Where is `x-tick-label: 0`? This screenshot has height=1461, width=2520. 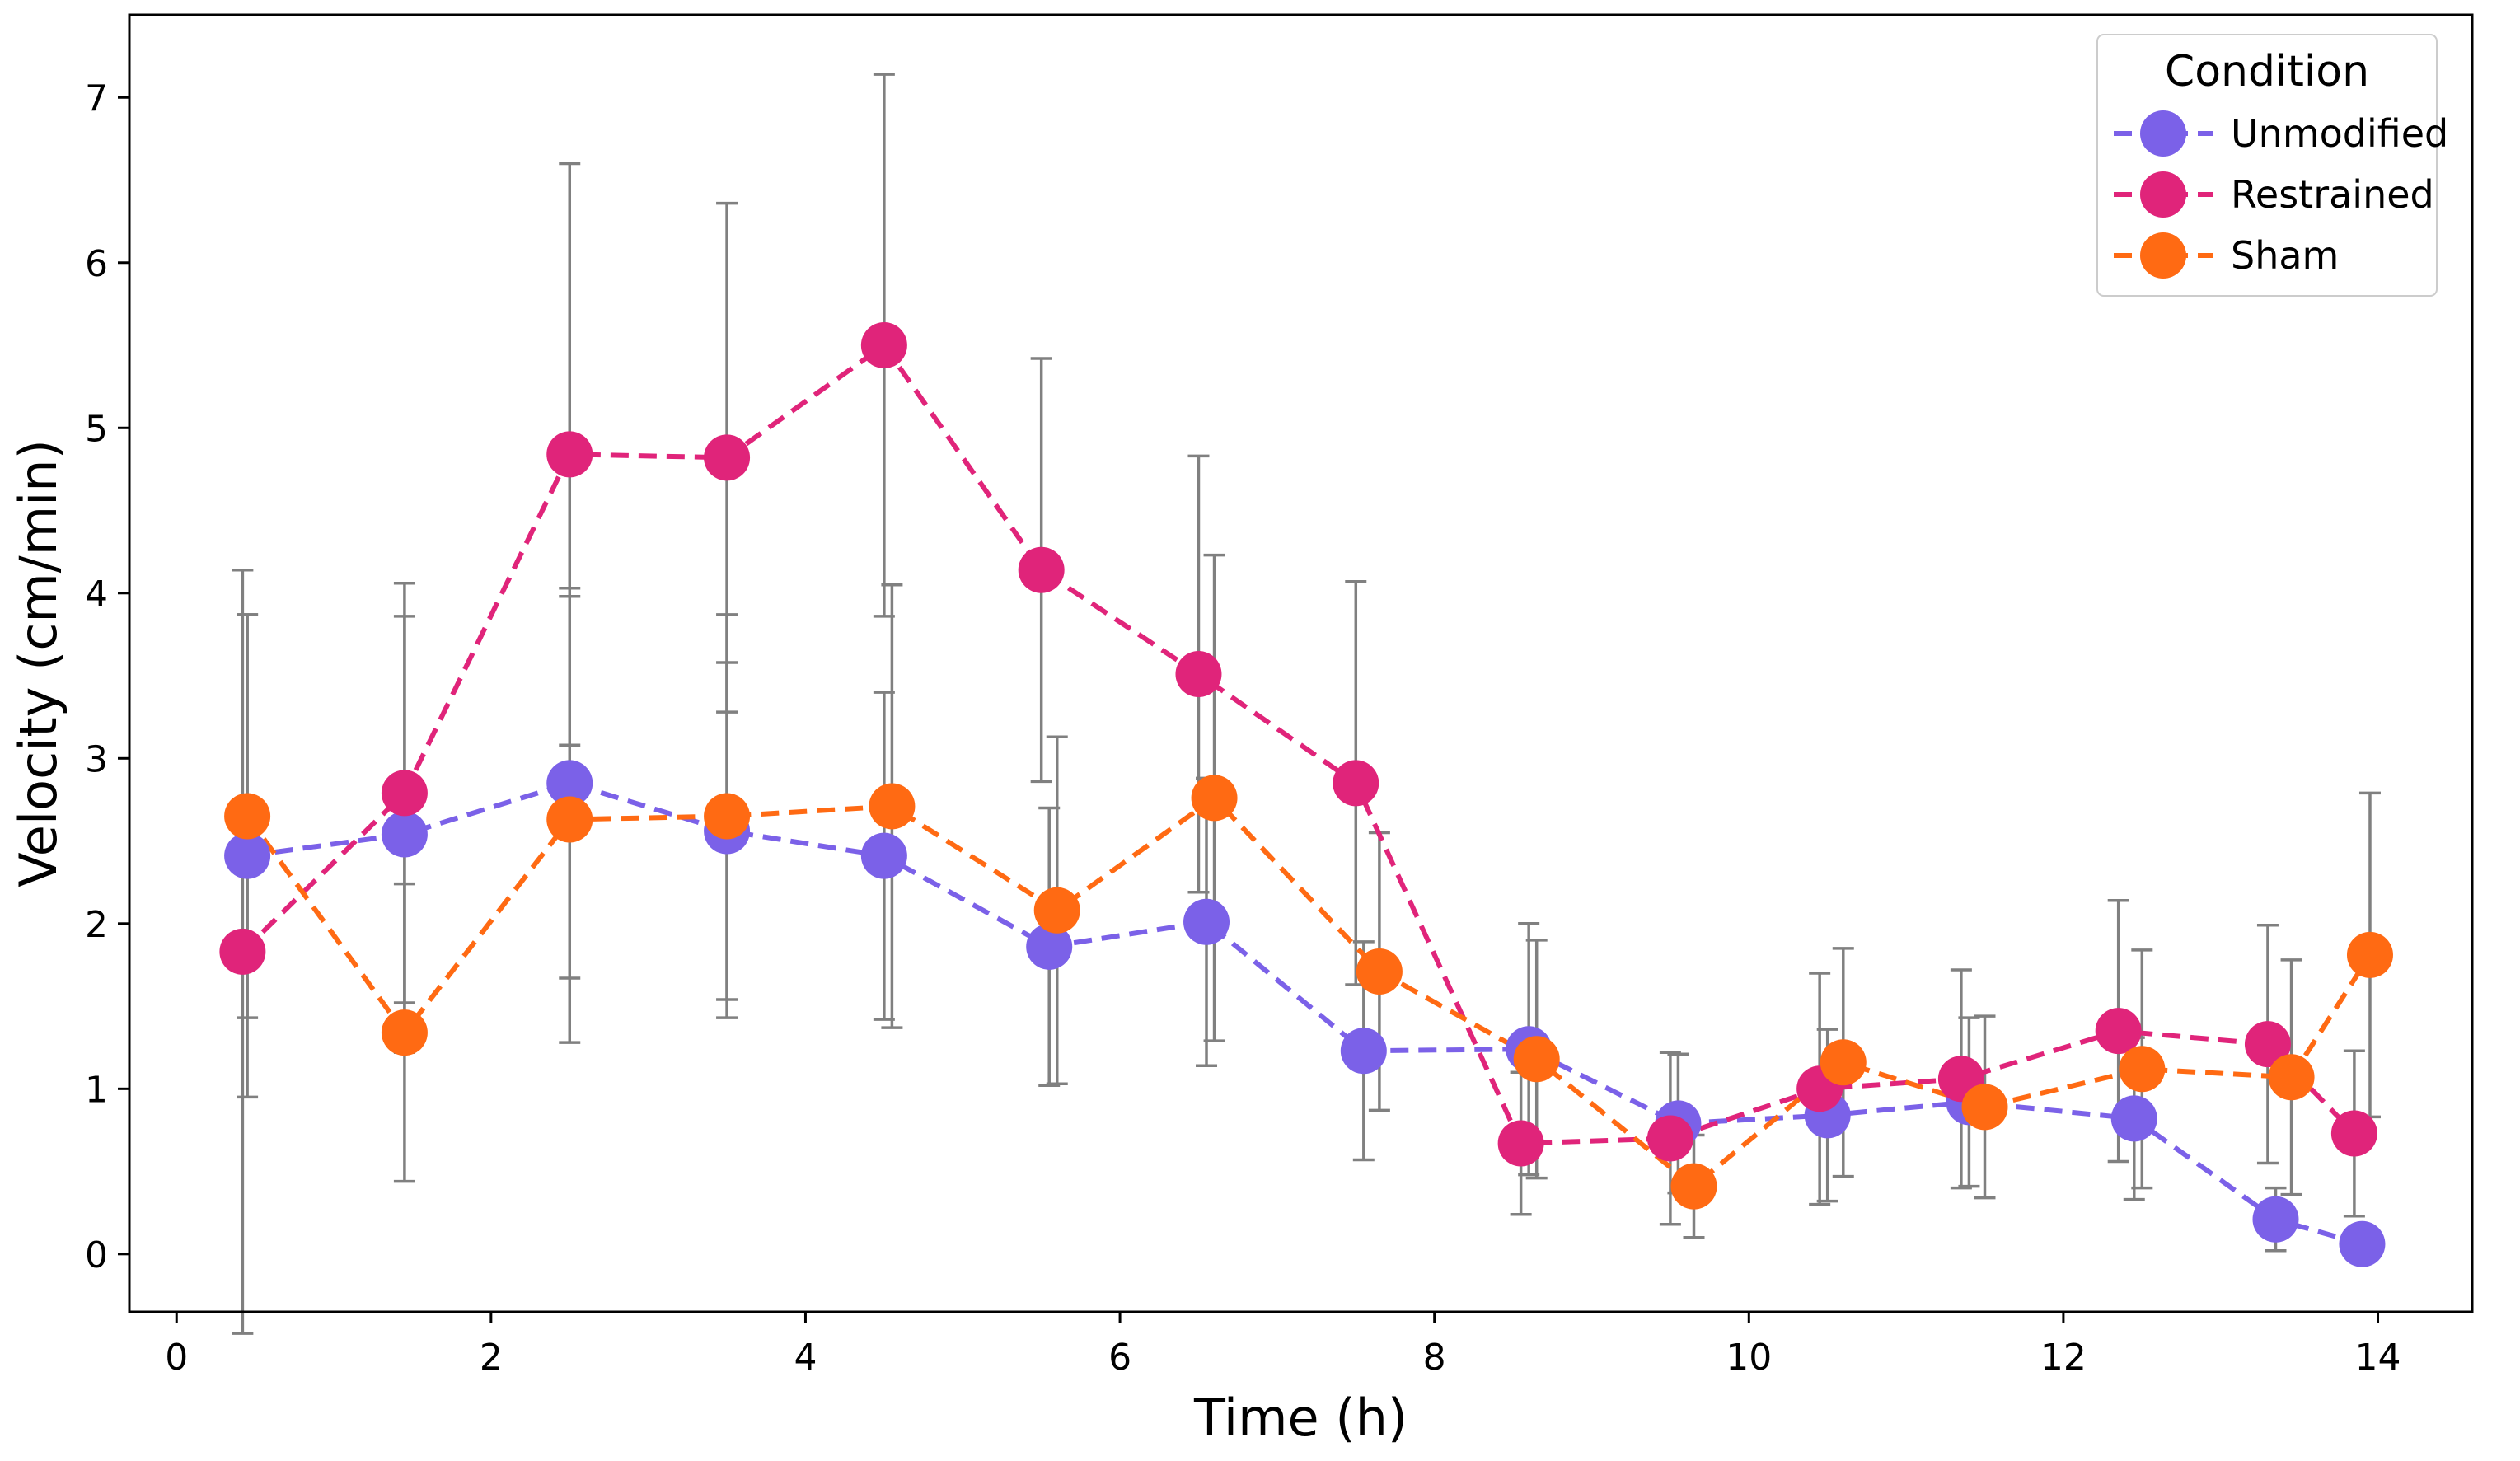
x-tick-label: 0 is located at coordinates (176, 1358).